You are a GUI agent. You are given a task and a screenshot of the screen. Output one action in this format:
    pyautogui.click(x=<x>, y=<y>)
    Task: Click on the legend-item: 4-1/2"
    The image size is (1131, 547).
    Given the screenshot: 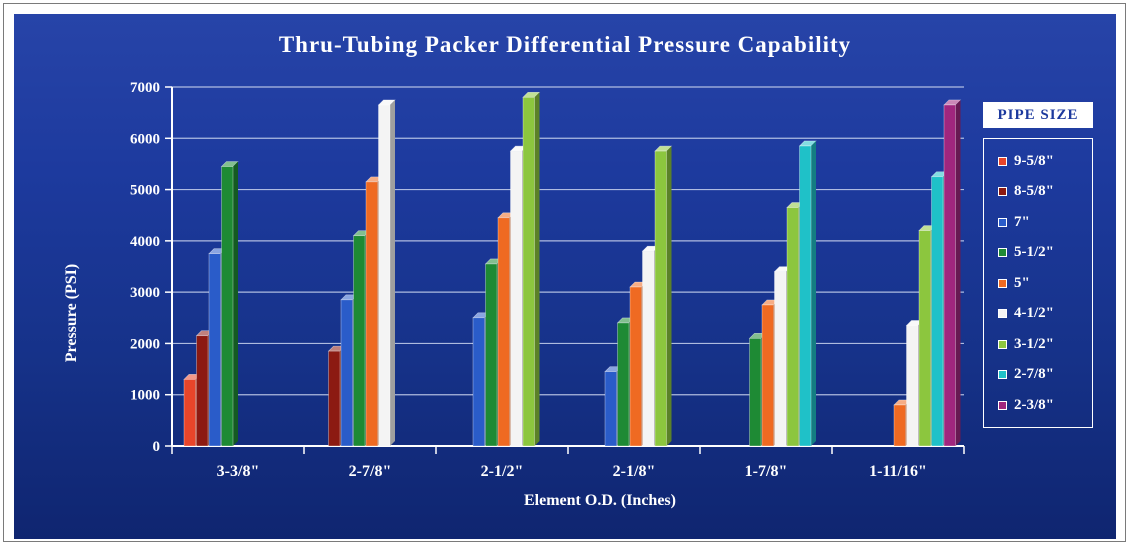 What is the action you would take?
    pyautogui.click(x=1026, y=314)
    